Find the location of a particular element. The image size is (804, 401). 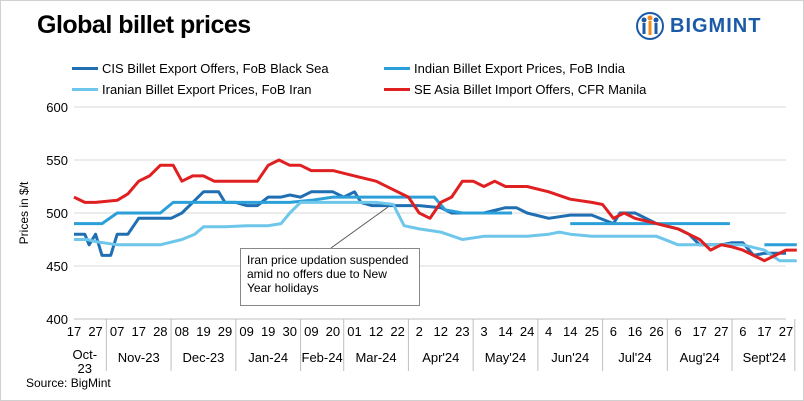

y-tick-label: 450 is located at coordinates (57, 266).